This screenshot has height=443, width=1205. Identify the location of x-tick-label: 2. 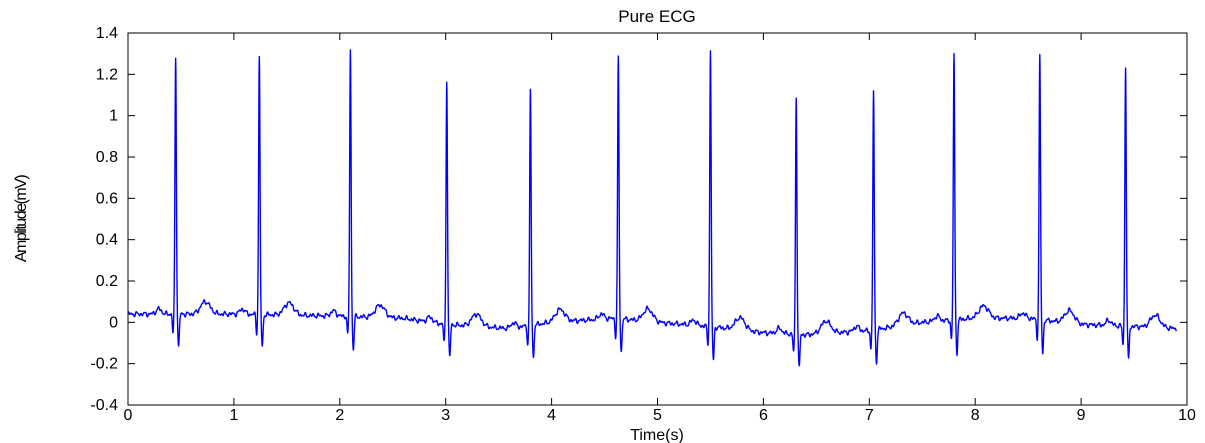
(339, 415).